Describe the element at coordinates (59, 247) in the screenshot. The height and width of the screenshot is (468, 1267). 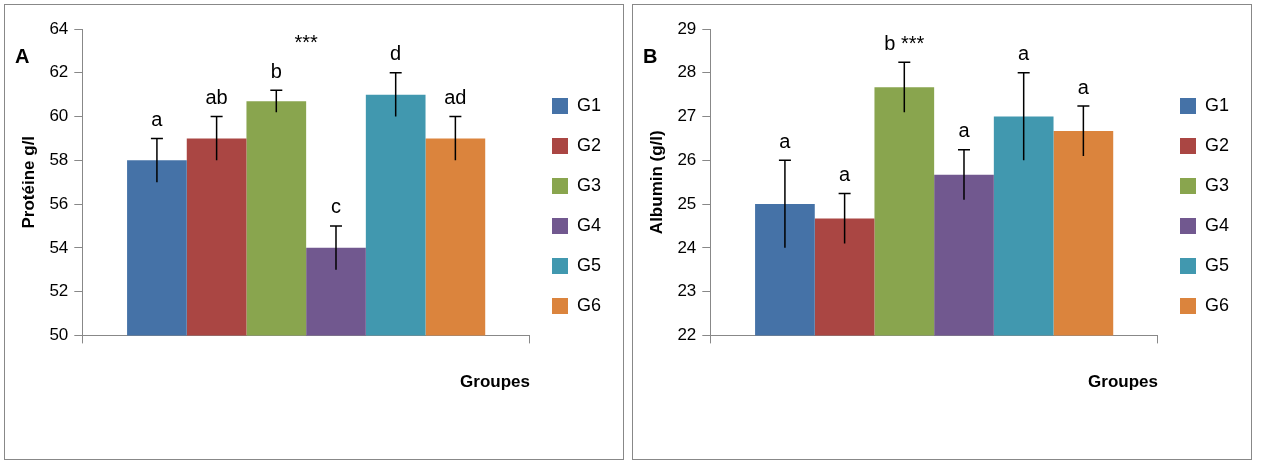
I see `y-tick-label: 54` at that location.